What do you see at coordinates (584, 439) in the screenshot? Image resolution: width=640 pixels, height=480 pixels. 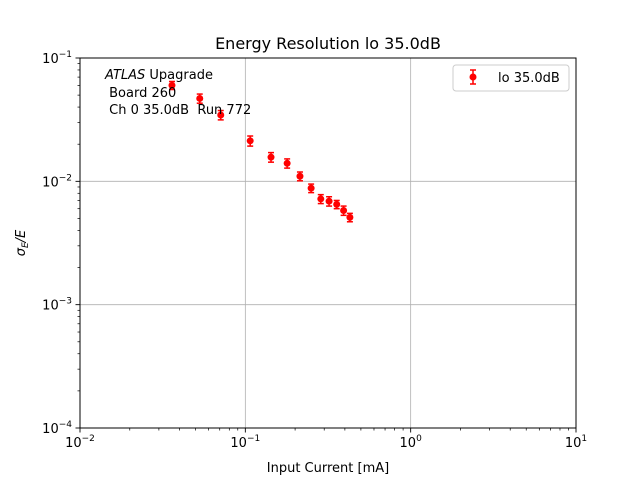 I see `x-tick-exponent: 1` at bounding box center [584, 439].